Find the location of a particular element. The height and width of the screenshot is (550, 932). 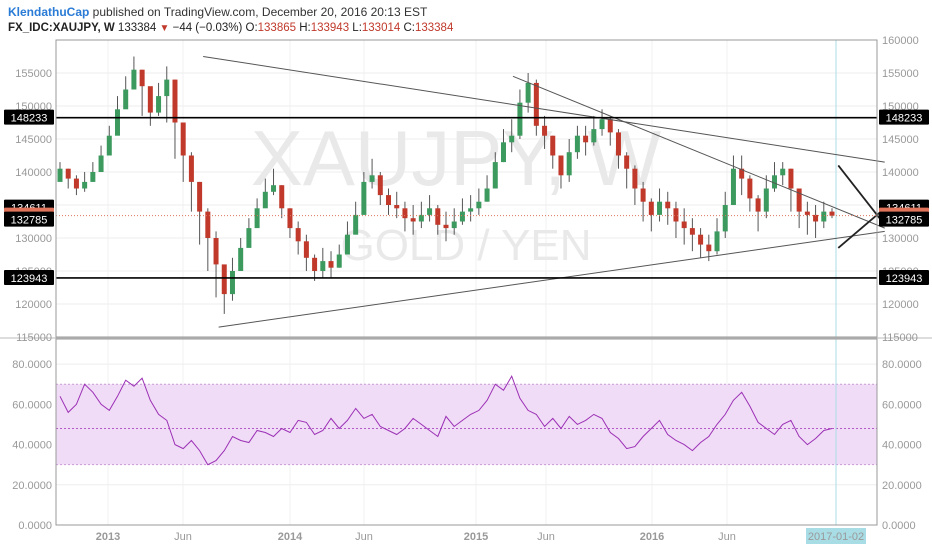

price-tag-left is located at coordinates (29, 117).